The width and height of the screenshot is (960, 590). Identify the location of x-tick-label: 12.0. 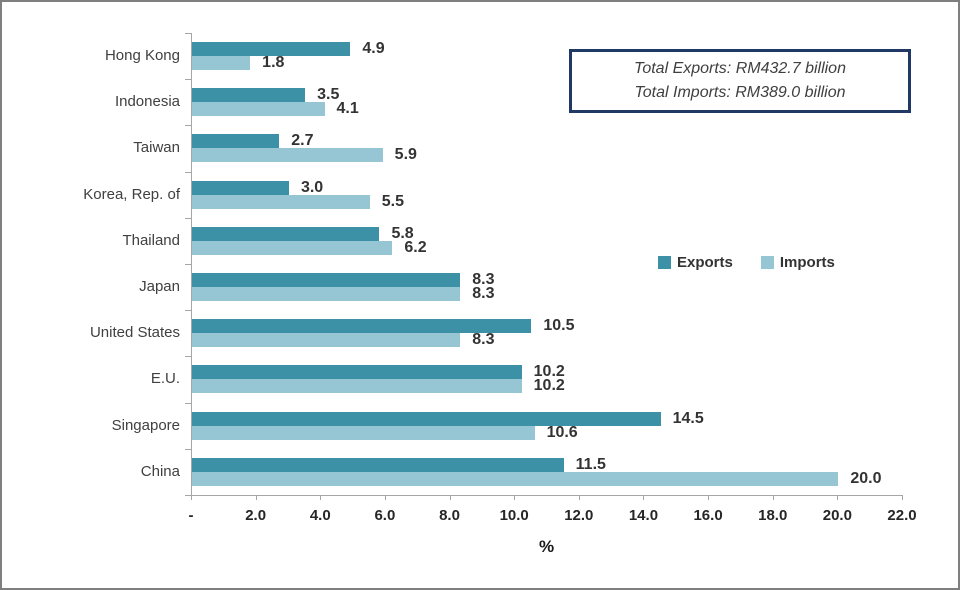
(579, 515).